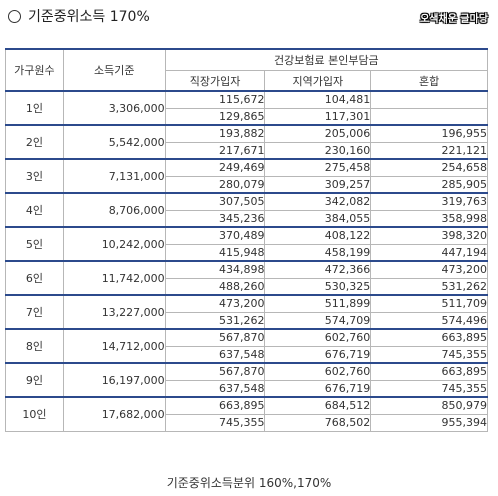  What do you see at coordinates (318, 184) in the screenshot?
I see `regional-value-cell: 309,257` at bounding box center [318, 184].